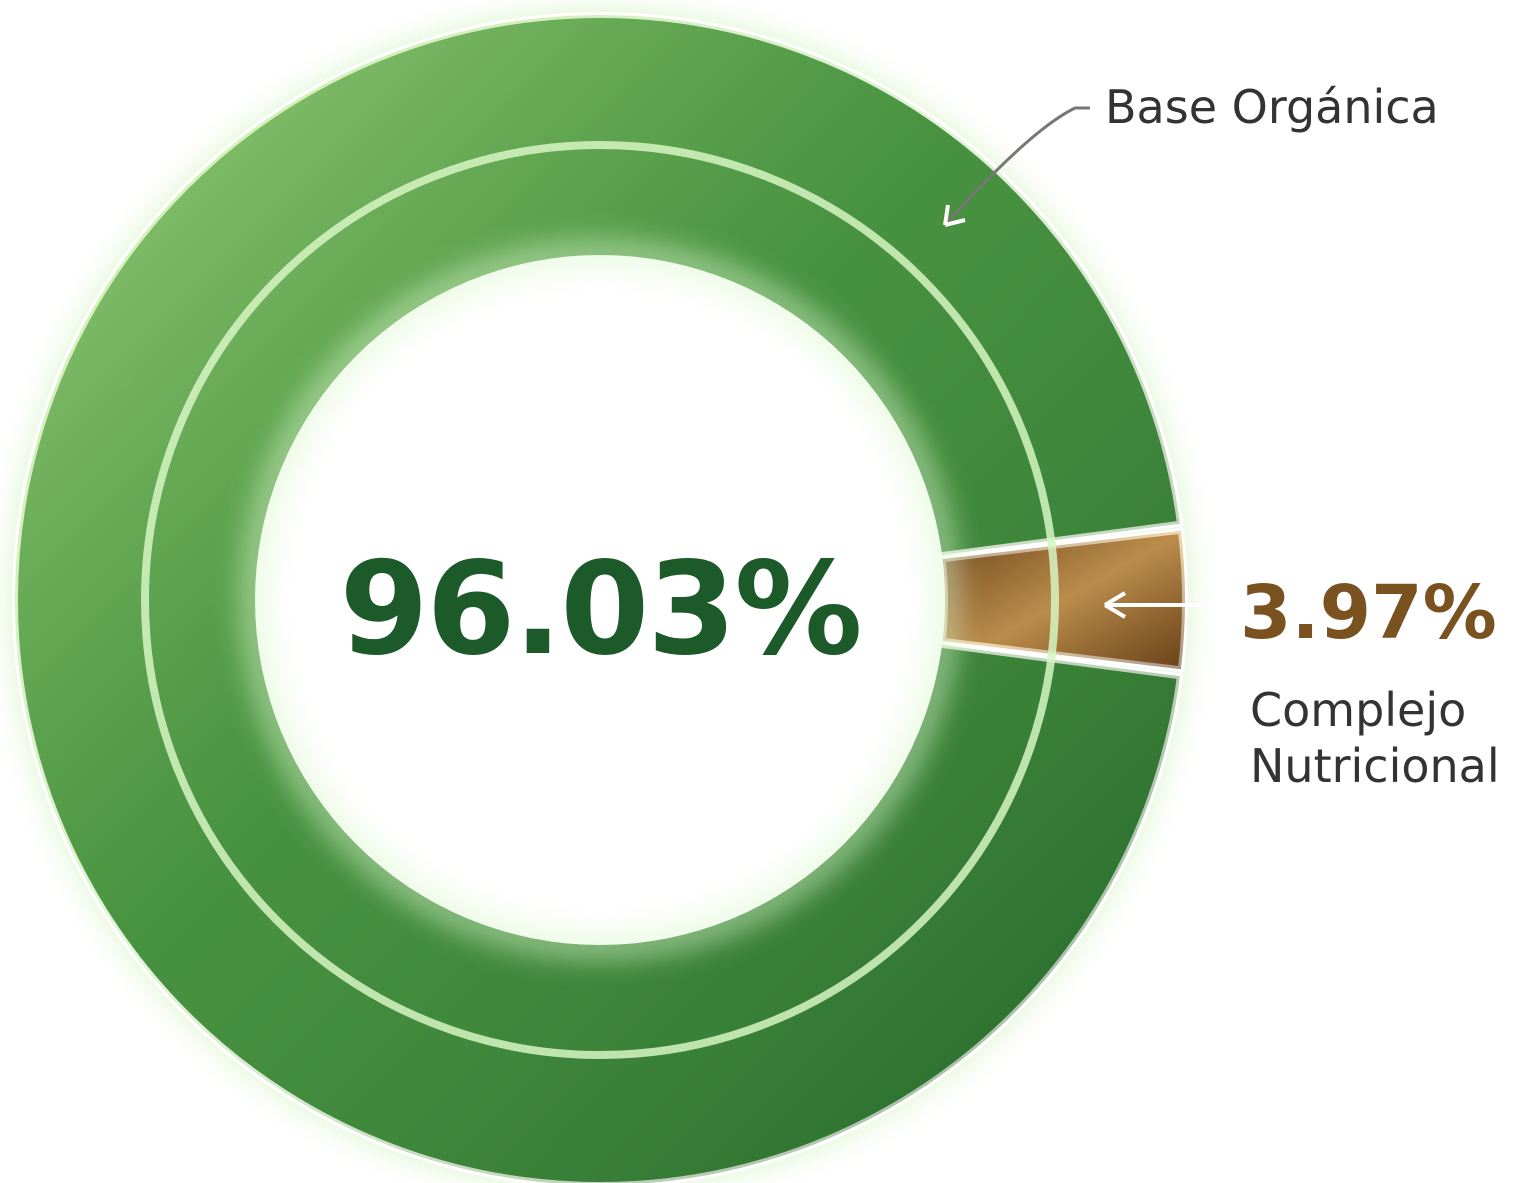  I want to click on pointer-arrow, so click(1164, 605).